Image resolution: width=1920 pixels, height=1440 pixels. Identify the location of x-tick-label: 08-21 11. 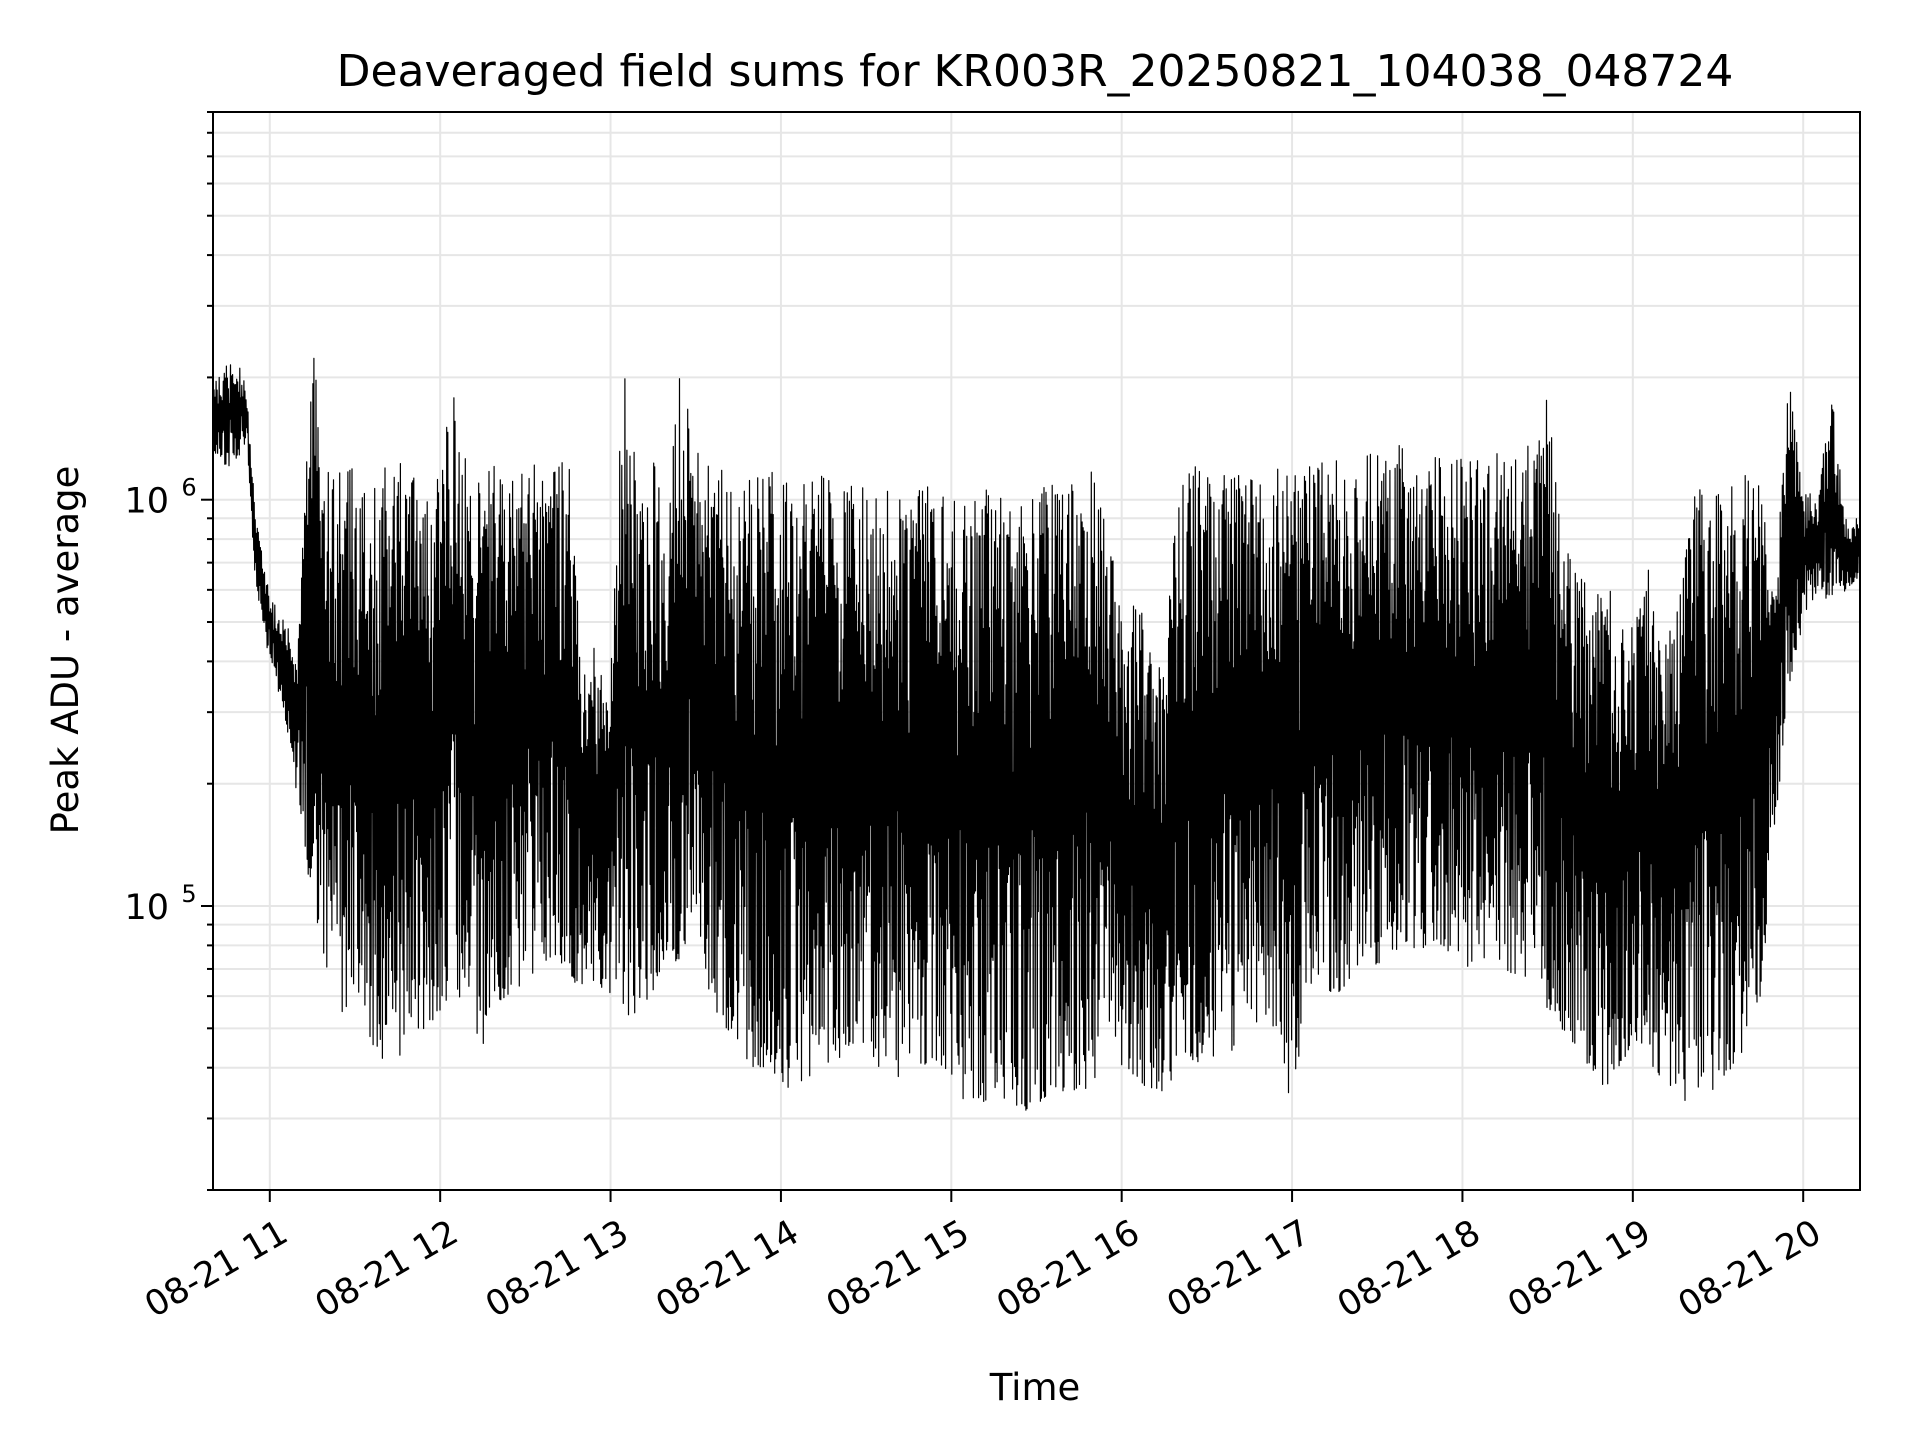
(216, 1269).